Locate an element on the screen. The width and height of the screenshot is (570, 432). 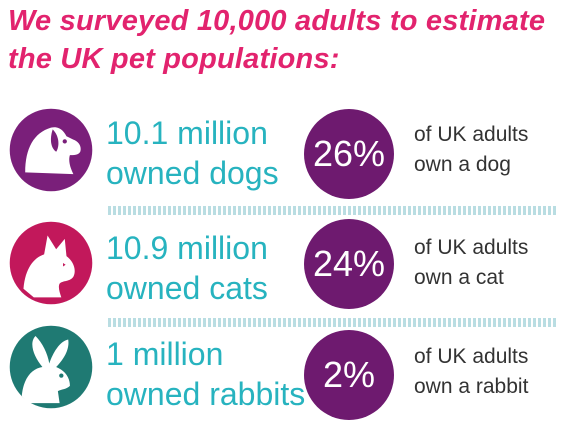
headline-line-1: We surveyed 10,000 adults to estimate is located at coordinates (277, 21).